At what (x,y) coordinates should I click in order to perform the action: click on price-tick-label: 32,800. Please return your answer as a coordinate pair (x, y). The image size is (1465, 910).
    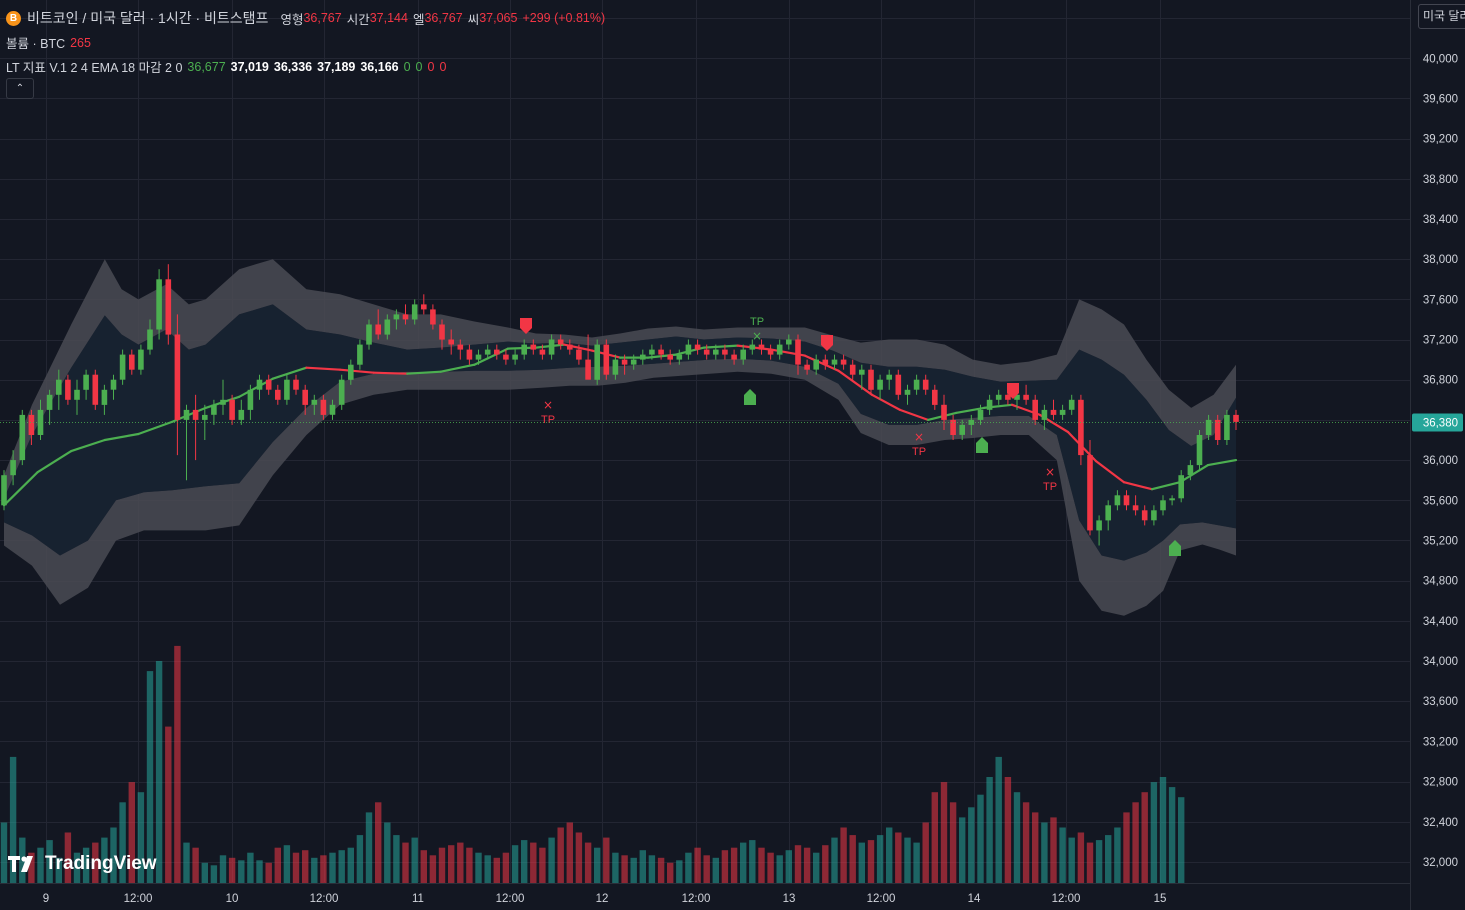
    Looking at the image, I should click on (1440, 783).